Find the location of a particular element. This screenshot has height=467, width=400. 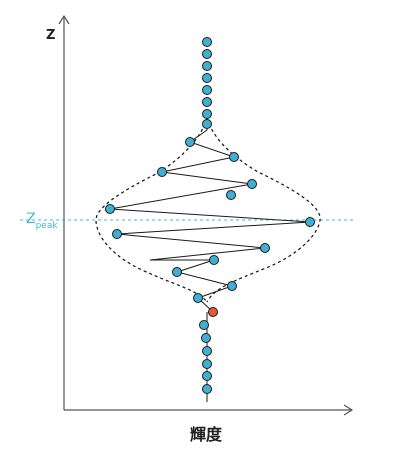

top-stack is located at coordinates (207, 83).